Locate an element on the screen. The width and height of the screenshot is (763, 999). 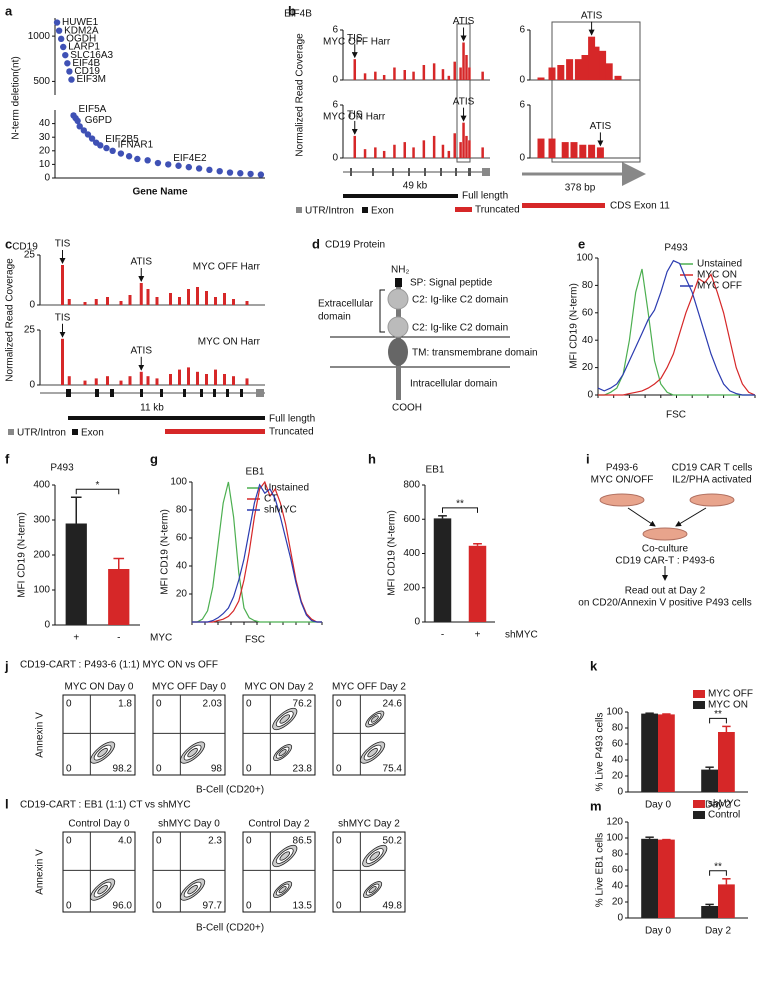
quadrant-value: 2.3 is located at coordinates (215, 841).